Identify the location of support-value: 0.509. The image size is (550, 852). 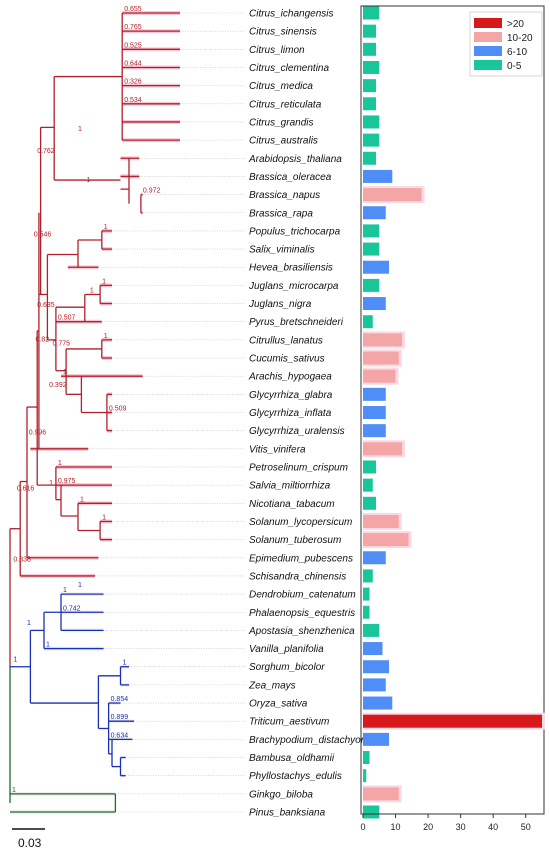
(118, 409).